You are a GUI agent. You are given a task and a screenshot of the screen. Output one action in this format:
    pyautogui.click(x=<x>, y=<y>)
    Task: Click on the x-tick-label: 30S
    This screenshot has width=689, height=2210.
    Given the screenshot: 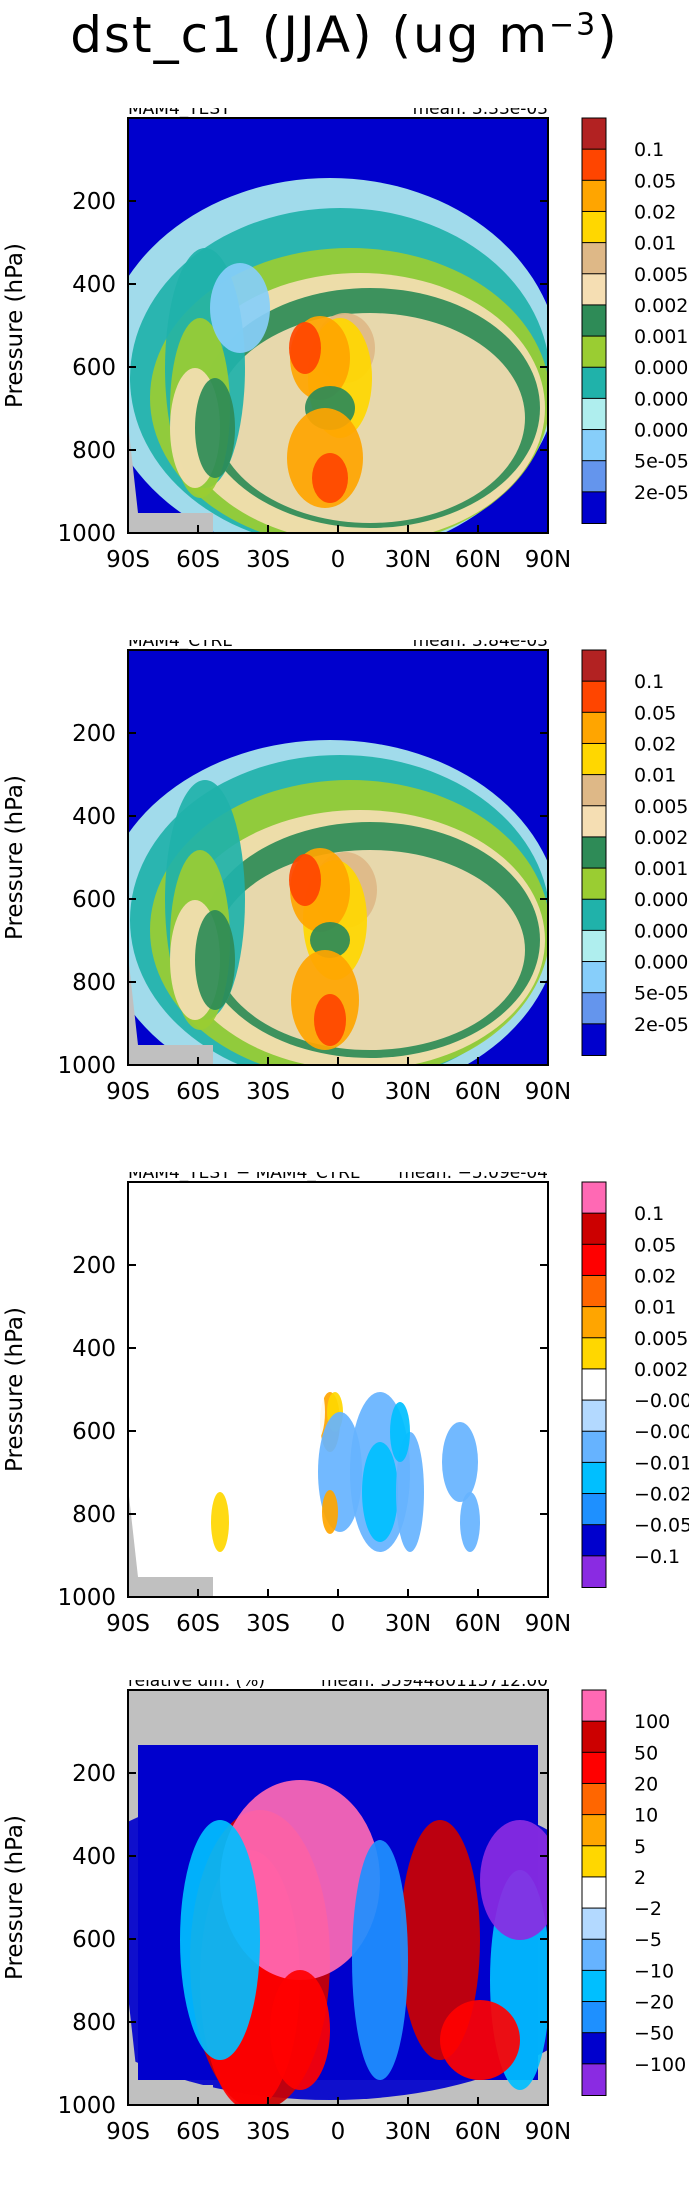 What is the action you would take?
    pyautogui.click(x=268, y=560)
    